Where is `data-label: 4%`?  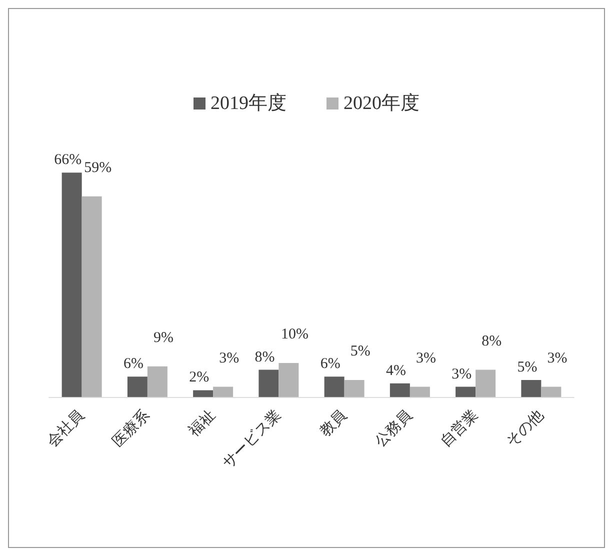 data-label: 4% is located at coordinates (396, 370).